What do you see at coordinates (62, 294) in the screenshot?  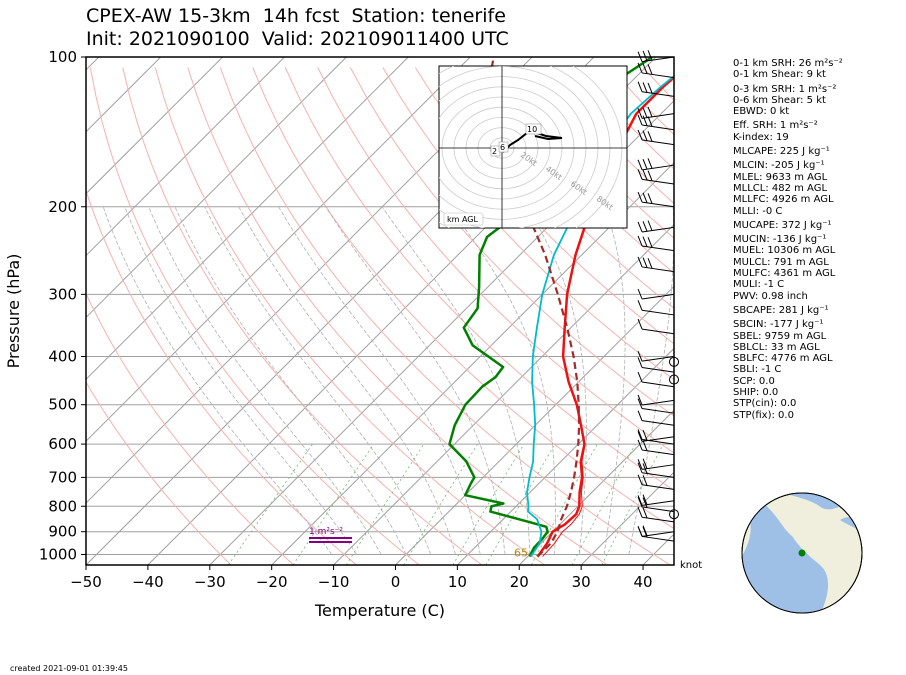 I see `y-tick-label: 300` at bounding box center [62, 294].